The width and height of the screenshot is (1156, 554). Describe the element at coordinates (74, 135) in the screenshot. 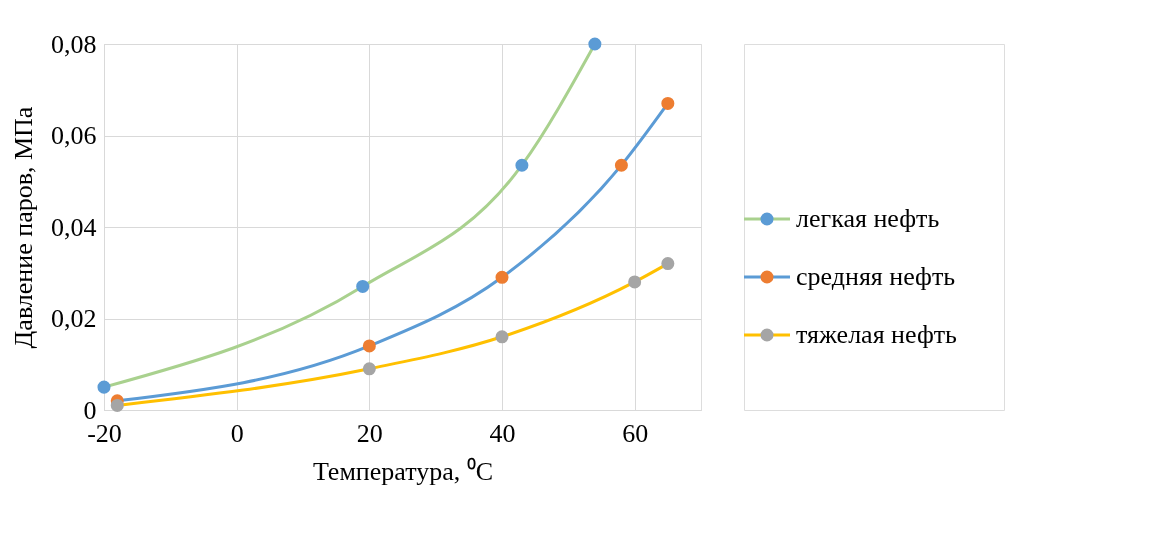

I see `y-tick-label: 0,06` at that location.